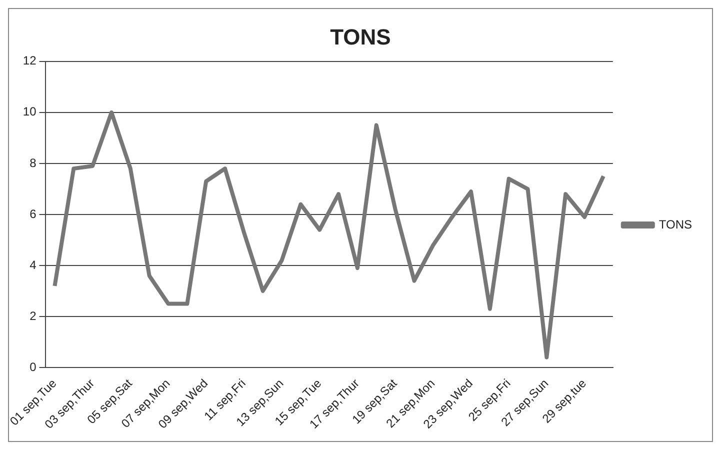 This screenshot has height=450, width=721. Describe the element at coordinates (360, 37) in the screenshot. I see `chart-title: TONS` at that location.